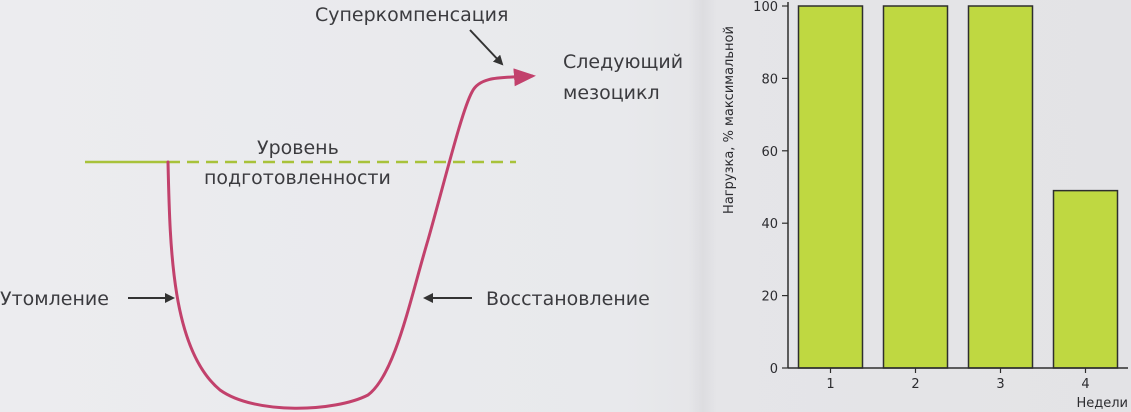  Describe the element at coordinates (729, 120) in the screenshot. I see `y-axis-title: Нагрузка, % максимальной` at that location.